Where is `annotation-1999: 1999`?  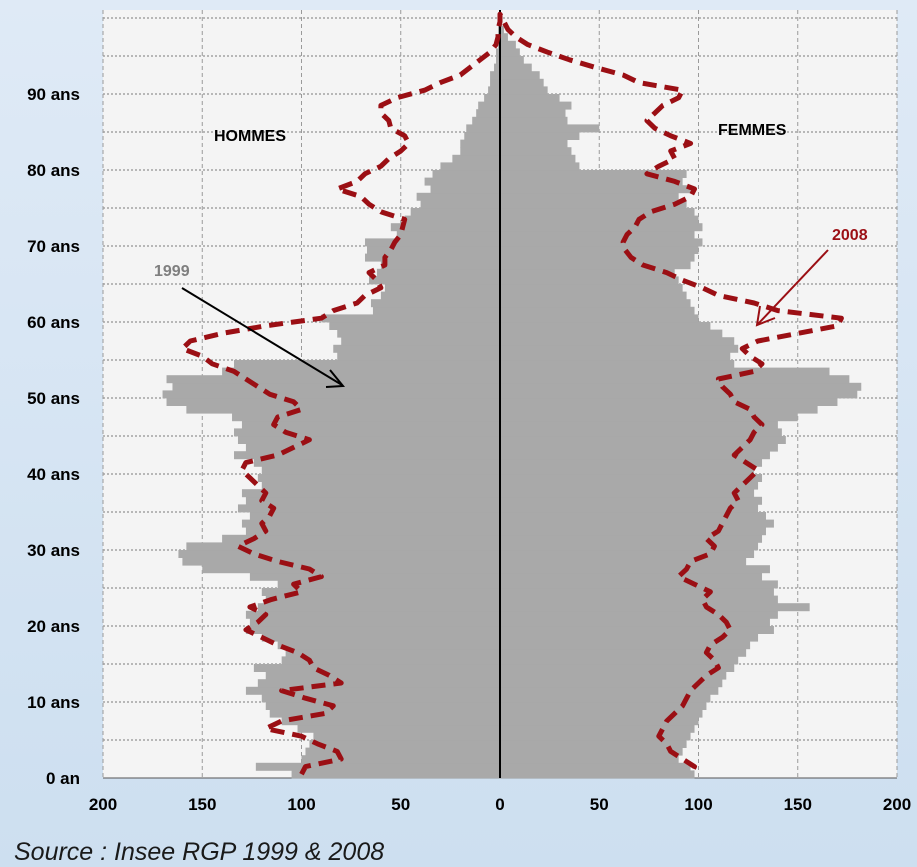
annotation-1999: 1999 is located at coordinates (172, 271).